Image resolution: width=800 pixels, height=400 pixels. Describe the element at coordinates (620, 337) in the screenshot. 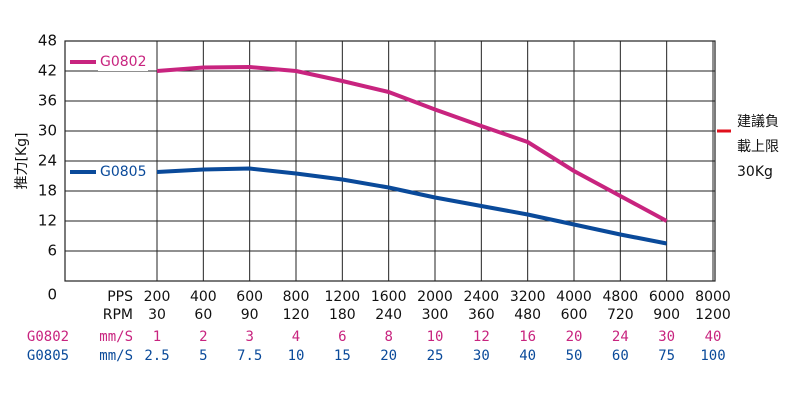

I see `speed-value: 24` at that location.